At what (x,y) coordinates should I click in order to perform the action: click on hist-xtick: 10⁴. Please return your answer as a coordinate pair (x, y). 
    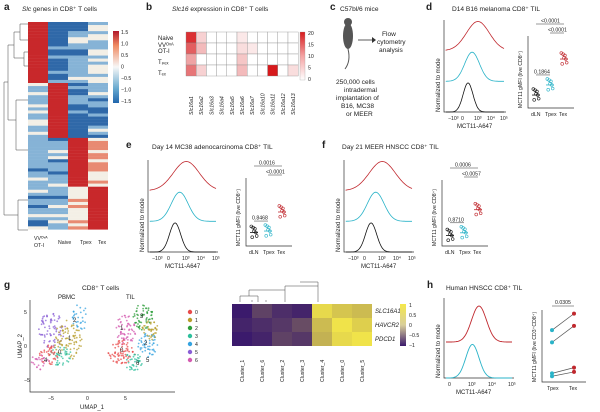
    Looking at the image, I should click on (397, 259).